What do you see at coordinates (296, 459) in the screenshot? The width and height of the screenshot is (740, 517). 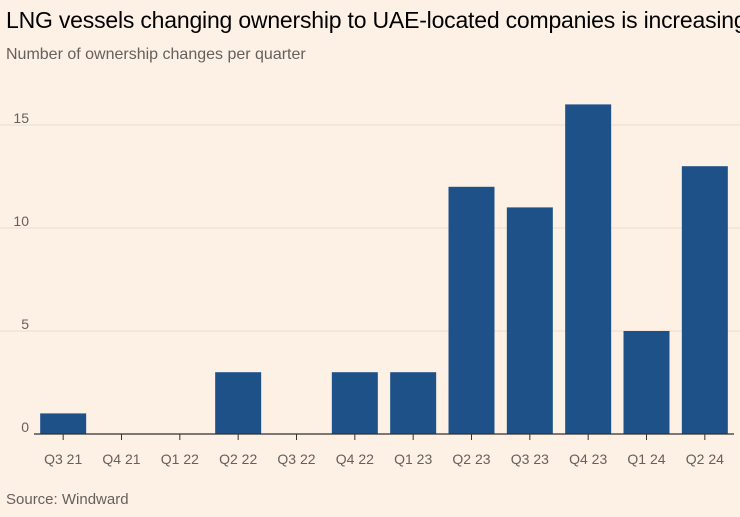 I see `x-tick-label: Q3 22` at bounding box center [296, 459].